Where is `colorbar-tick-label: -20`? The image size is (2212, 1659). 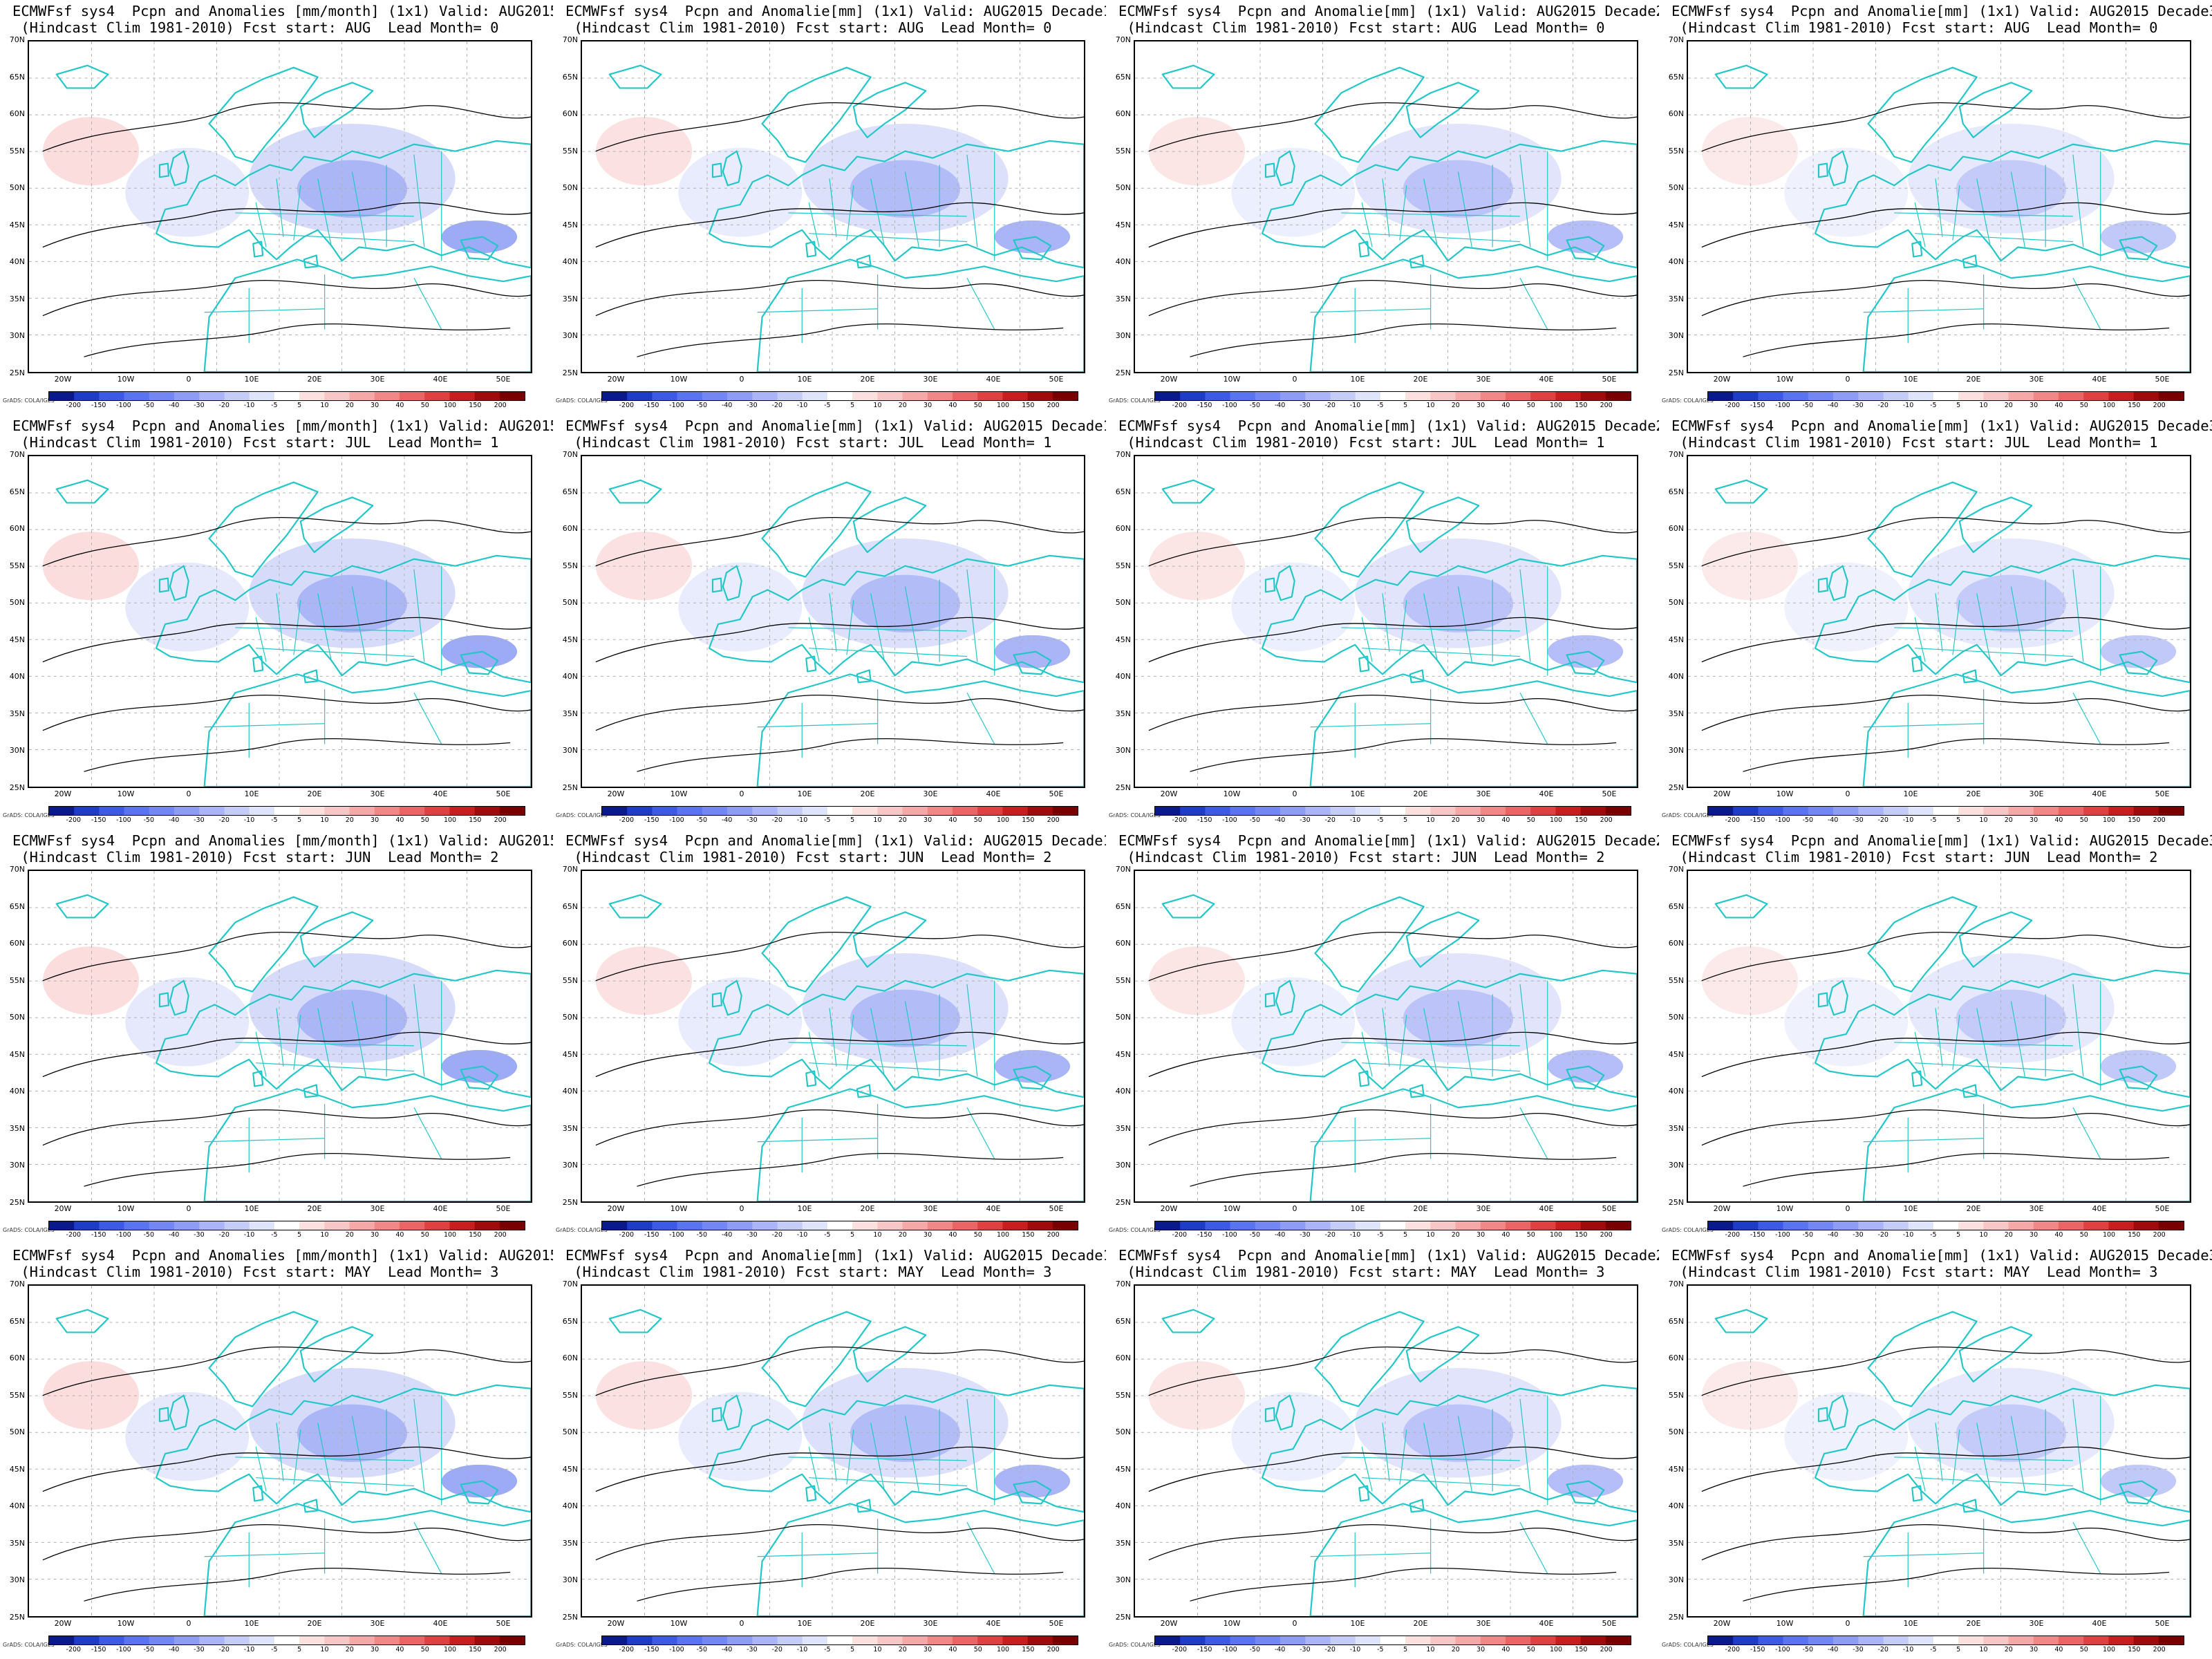
colorbar-tick-label: -20 is located at coordinates (777, 1235).